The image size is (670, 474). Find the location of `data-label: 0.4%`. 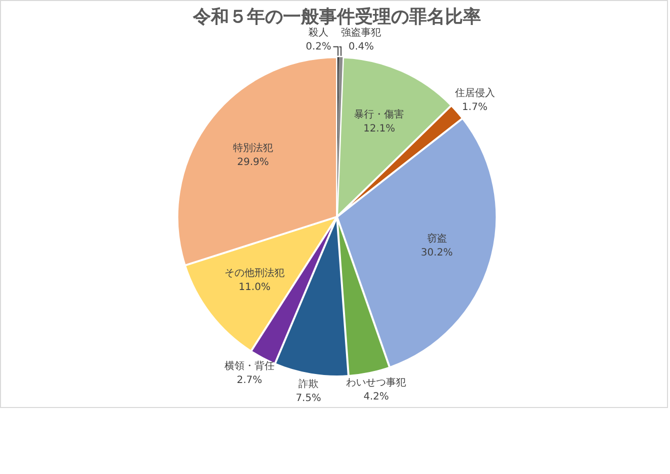

data-label: 0.4% is located at coordinates (361, 46).